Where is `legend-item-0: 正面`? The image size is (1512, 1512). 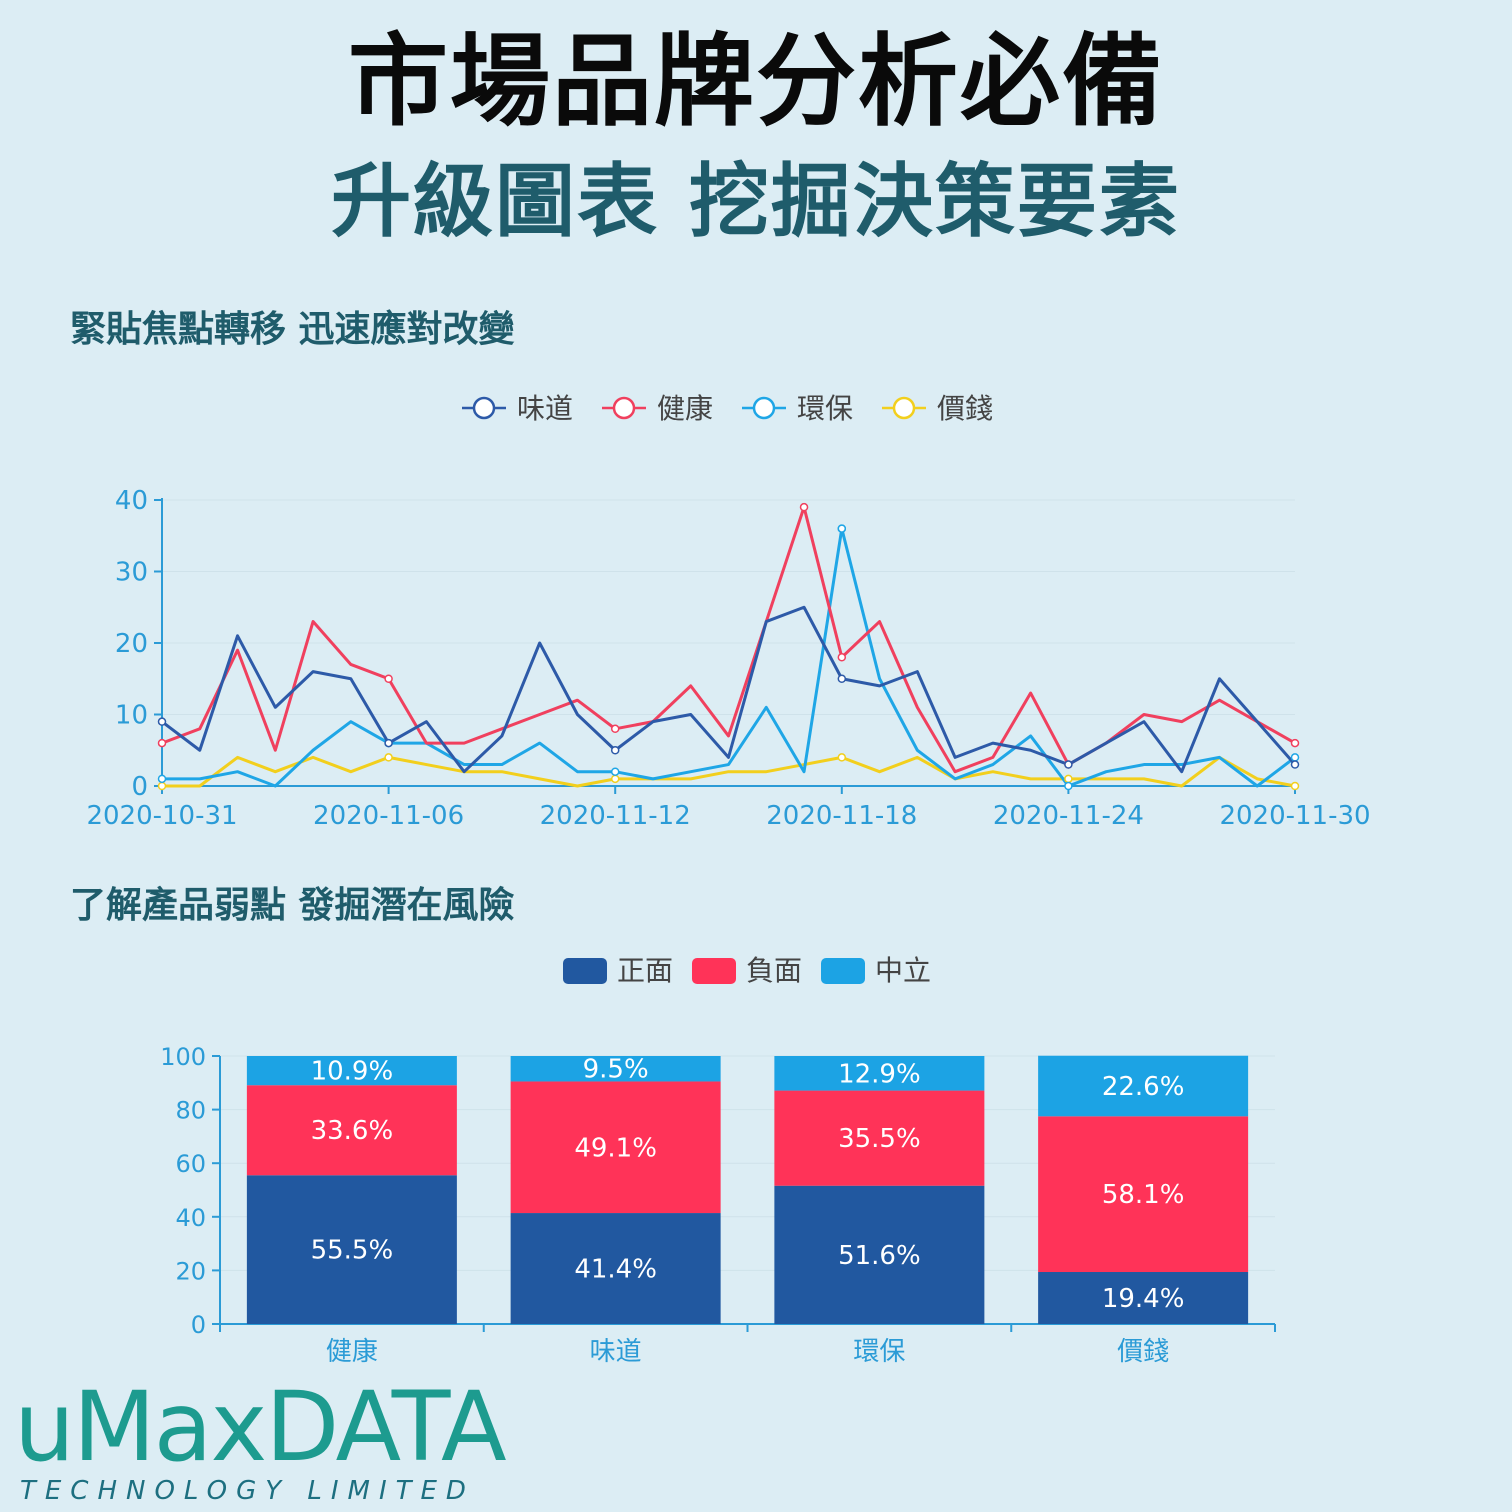 legend-item-0: 正面 is located at coordinates (618, 970).